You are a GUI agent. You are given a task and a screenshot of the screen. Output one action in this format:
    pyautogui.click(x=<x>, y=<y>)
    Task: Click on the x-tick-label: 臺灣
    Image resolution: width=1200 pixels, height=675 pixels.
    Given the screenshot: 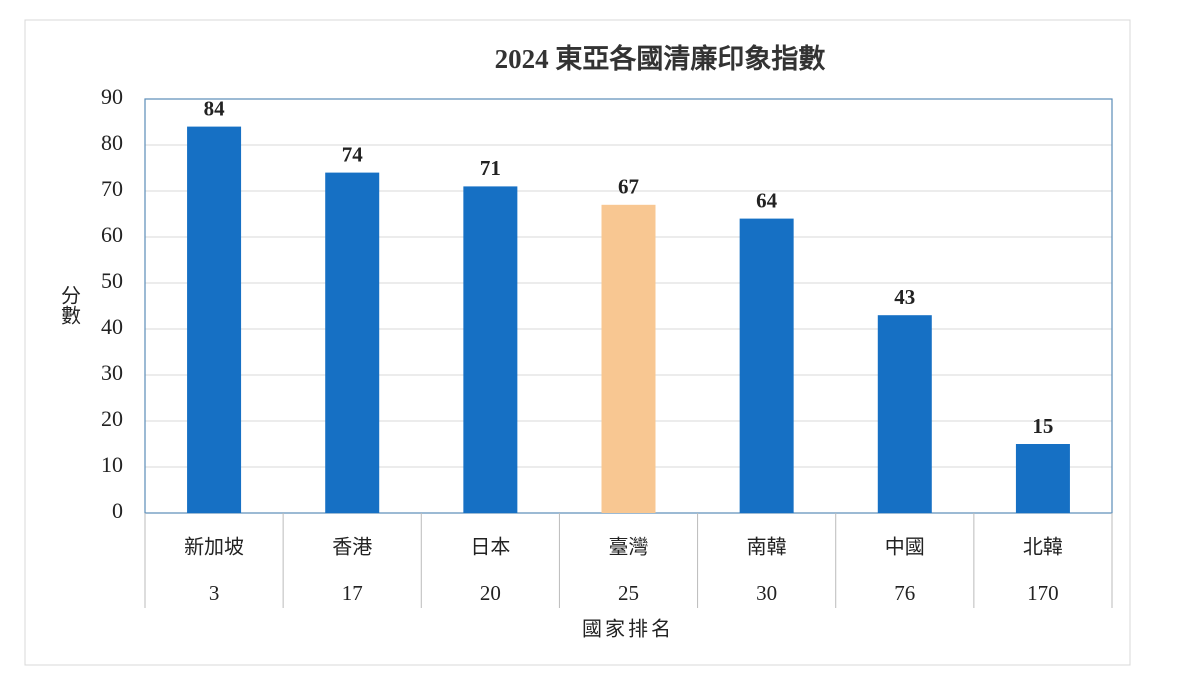 What is the action you would take?
    pyautogui.click(x=629, y=547)
    